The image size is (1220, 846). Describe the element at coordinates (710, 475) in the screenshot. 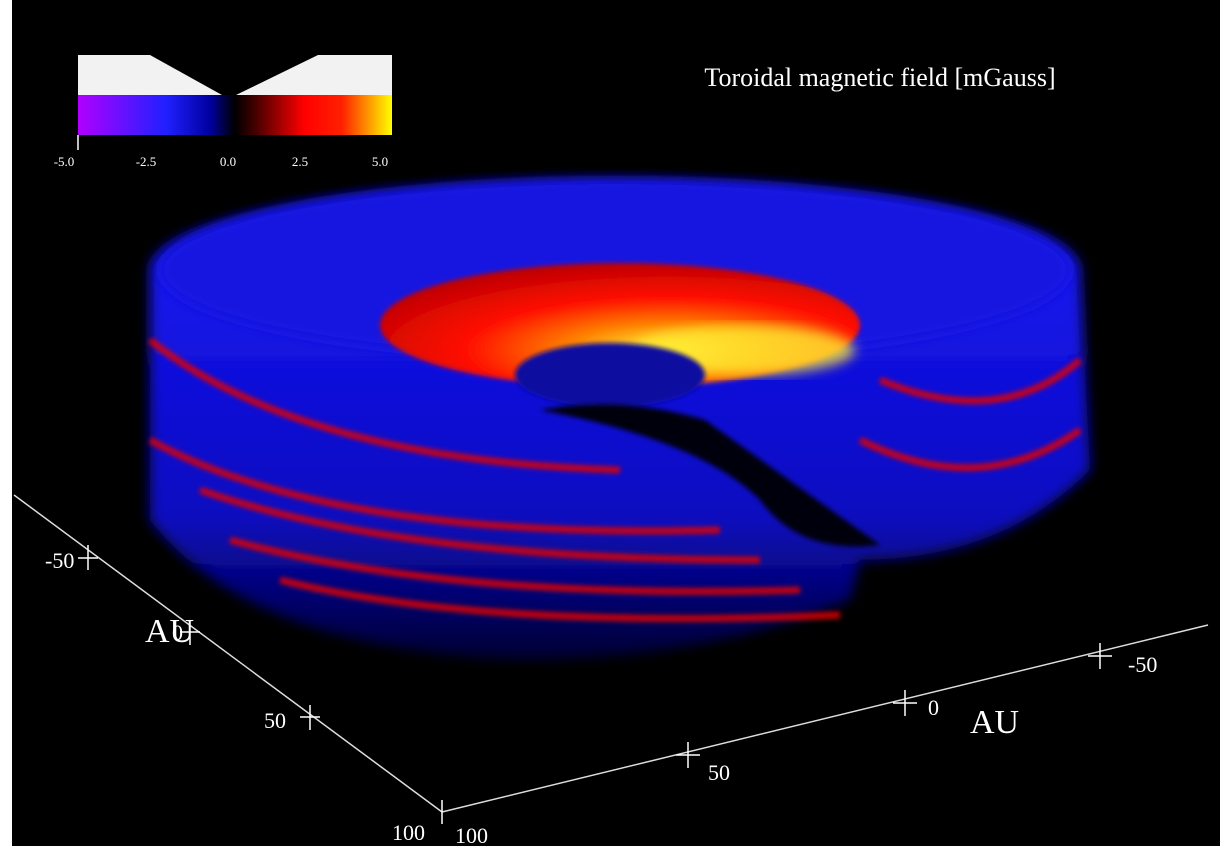

I see `cutaway` at that location.